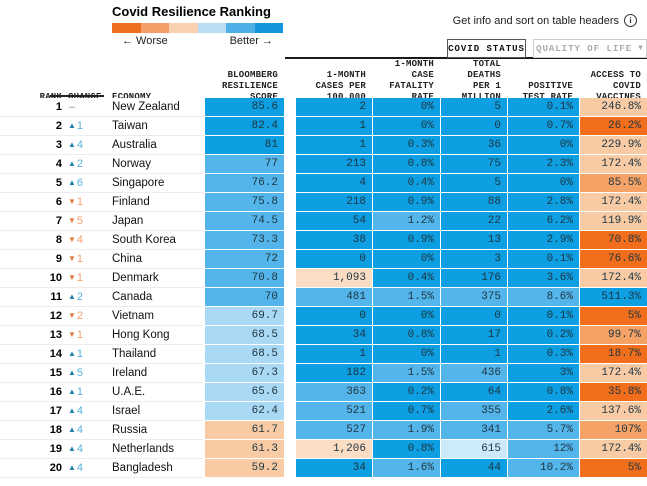  Describe the element at coordinates (323, 107) in the screenshot. I see `table-row: 1 – New Zealand 85.6 2 0% 5 0.1% 246.8%` at that location.